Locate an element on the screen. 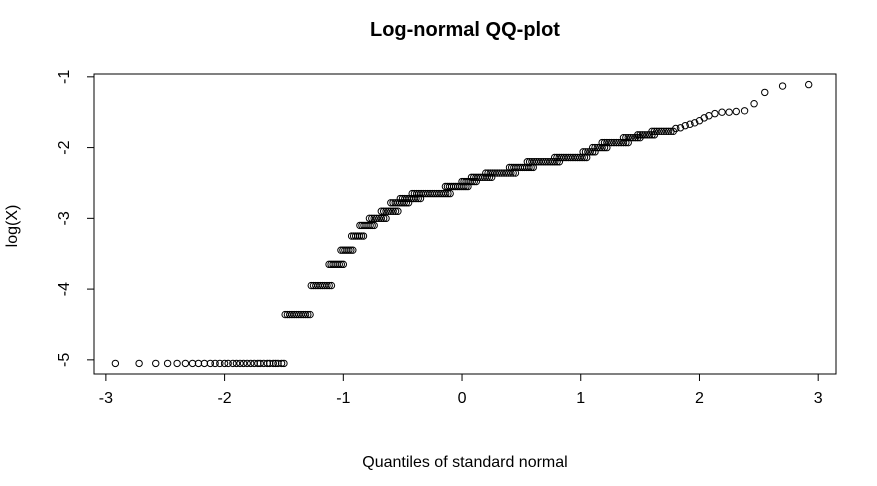 The image size is (877, 486). y-tick-label: -5 is located at coordinates (64, 360).